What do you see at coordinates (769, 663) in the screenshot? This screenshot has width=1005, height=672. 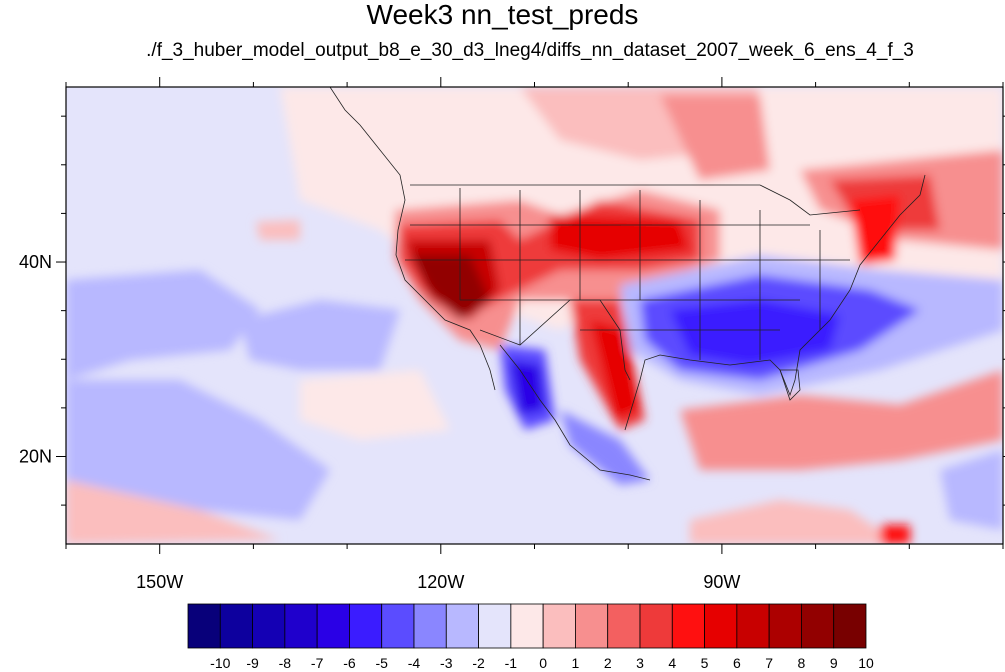 I see `colorbar-level-label: 7` at bounding box center [769, 663].